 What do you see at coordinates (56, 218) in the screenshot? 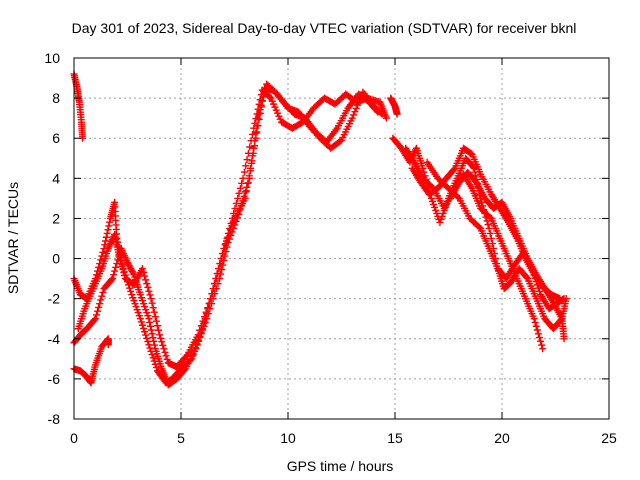
I see `y-tick-label: 2` at bounding box center [56, 218].